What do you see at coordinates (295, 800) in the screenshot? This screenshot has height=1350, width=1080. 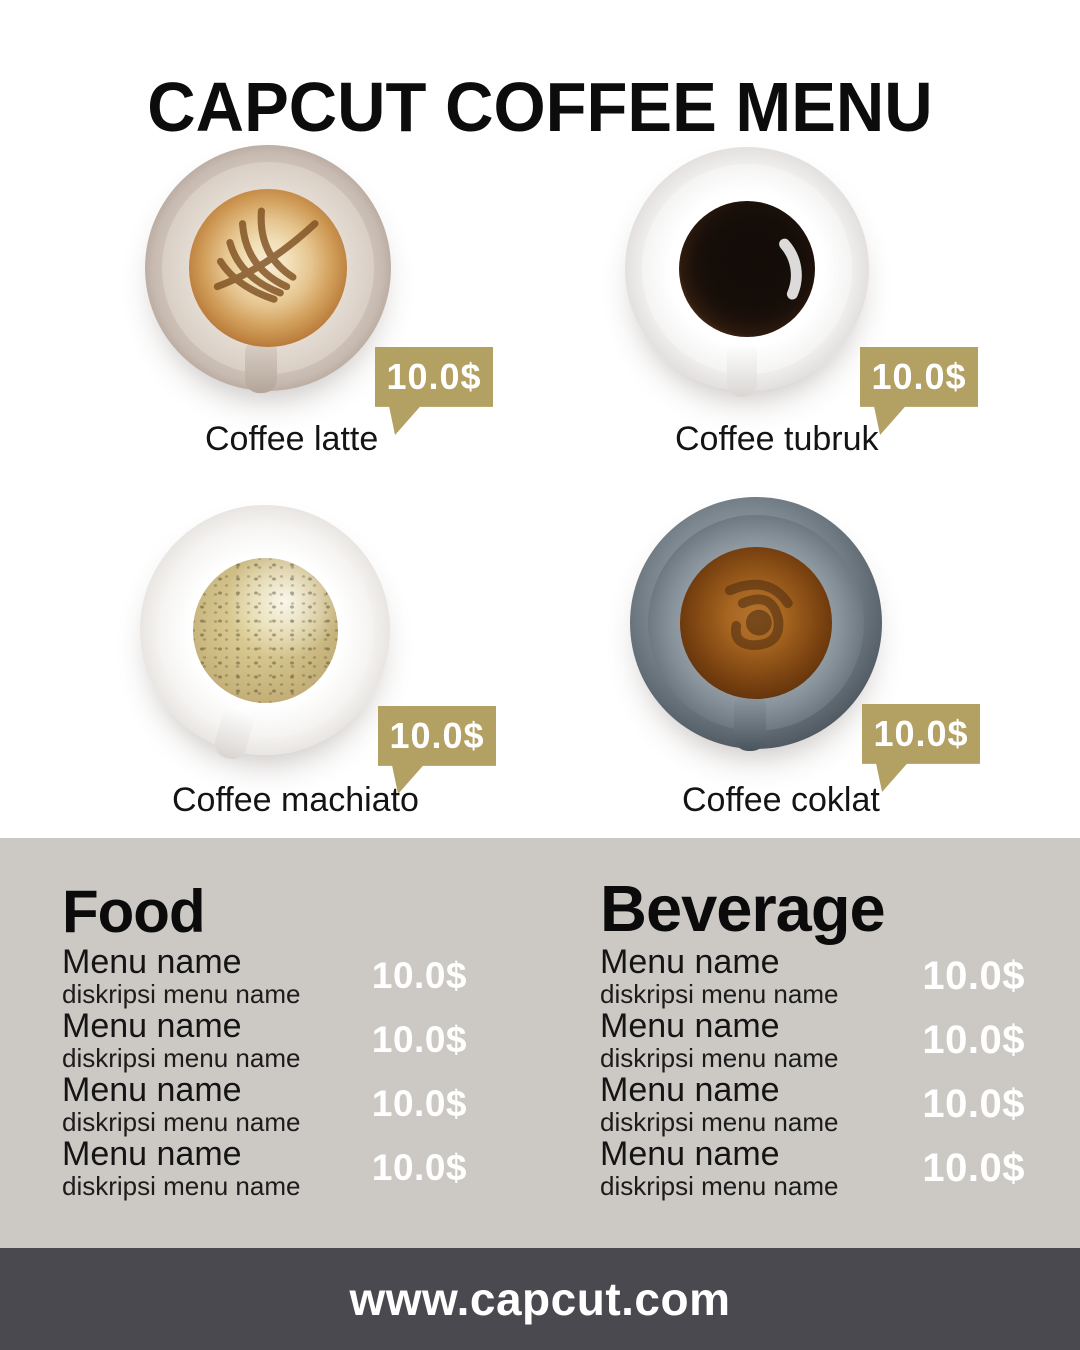 I see `product-name: Coffee machiato` at bounding box center [295, 800].